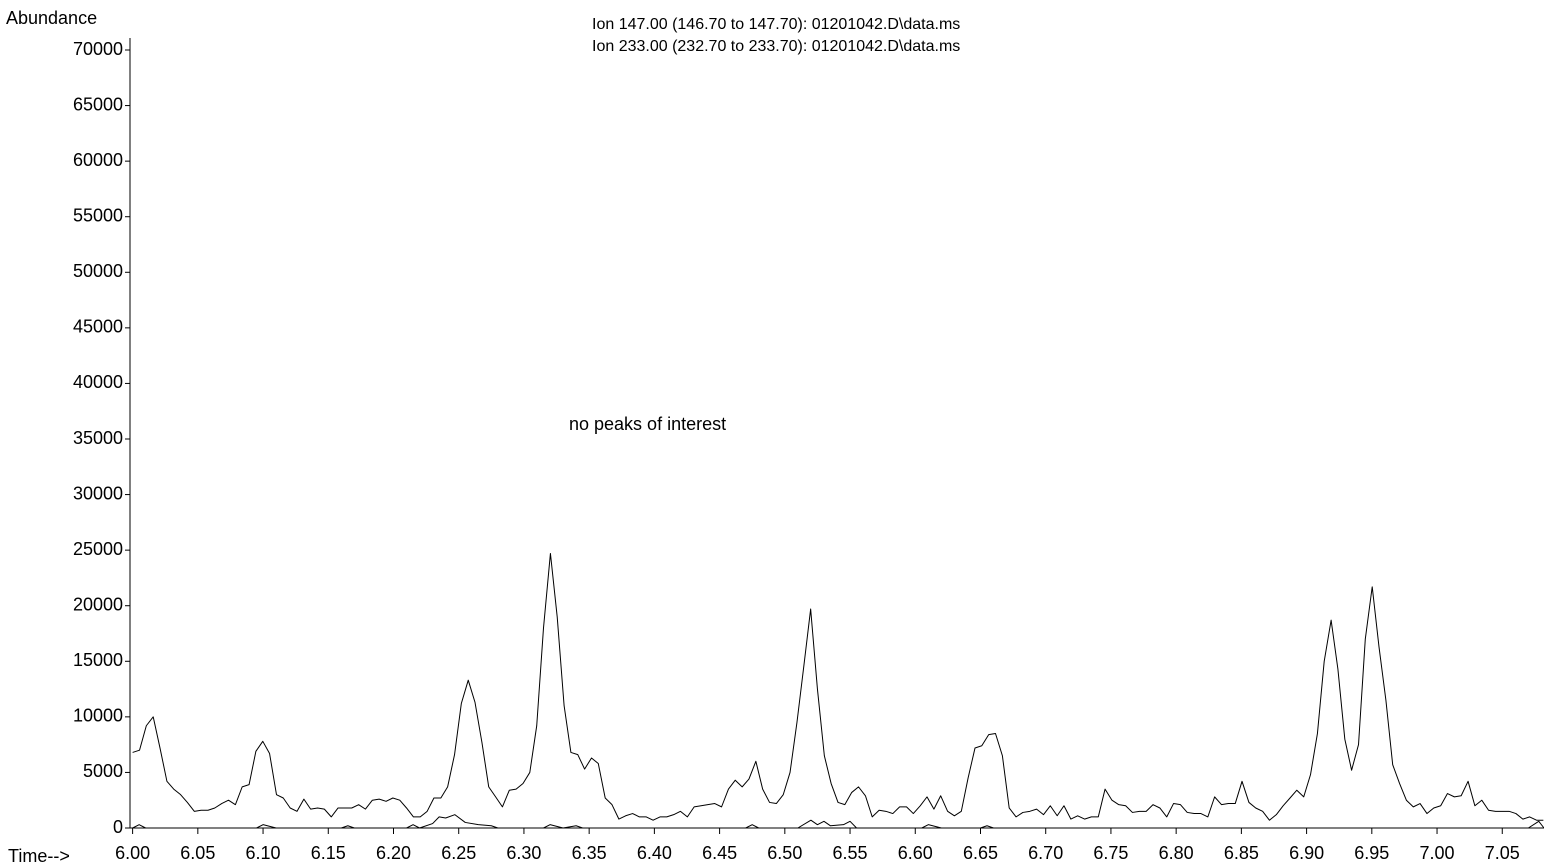 The width and height of the screenshot is (1544, 867). Describe the element at coordinates (98, 382) in the screenshot. I see `y-tick-label: 40000` at that location.